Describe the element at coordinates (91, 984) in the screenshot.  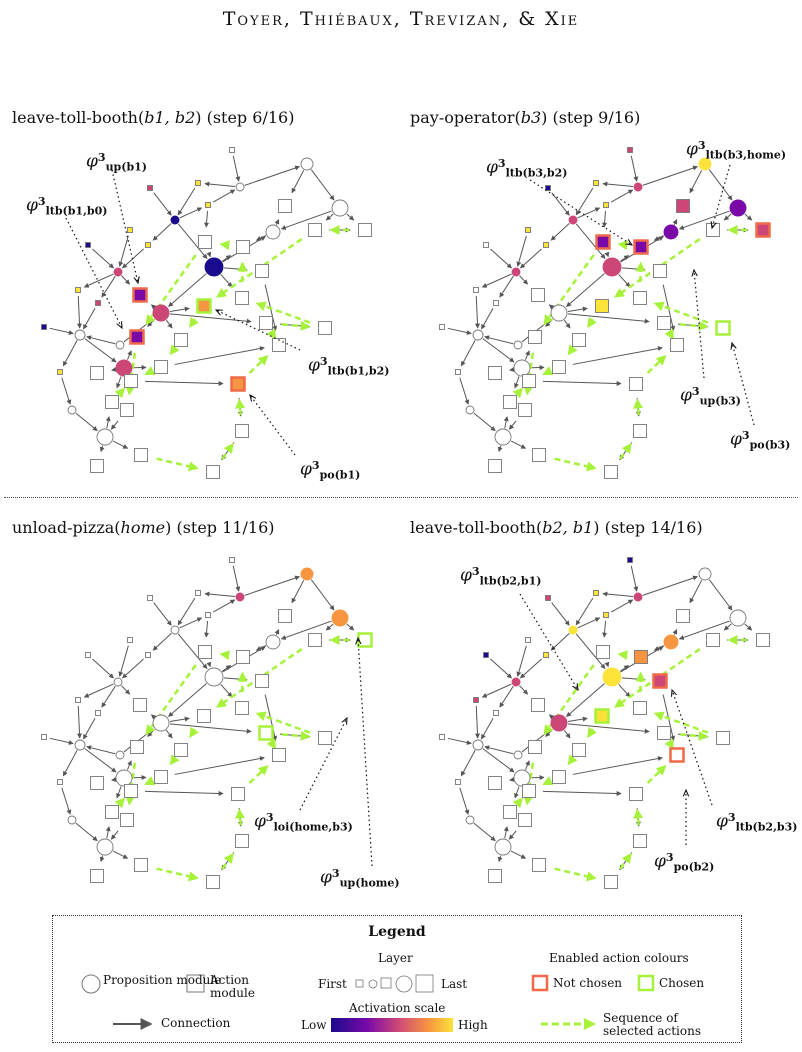
I see `legend-proposition-icon` at that location.